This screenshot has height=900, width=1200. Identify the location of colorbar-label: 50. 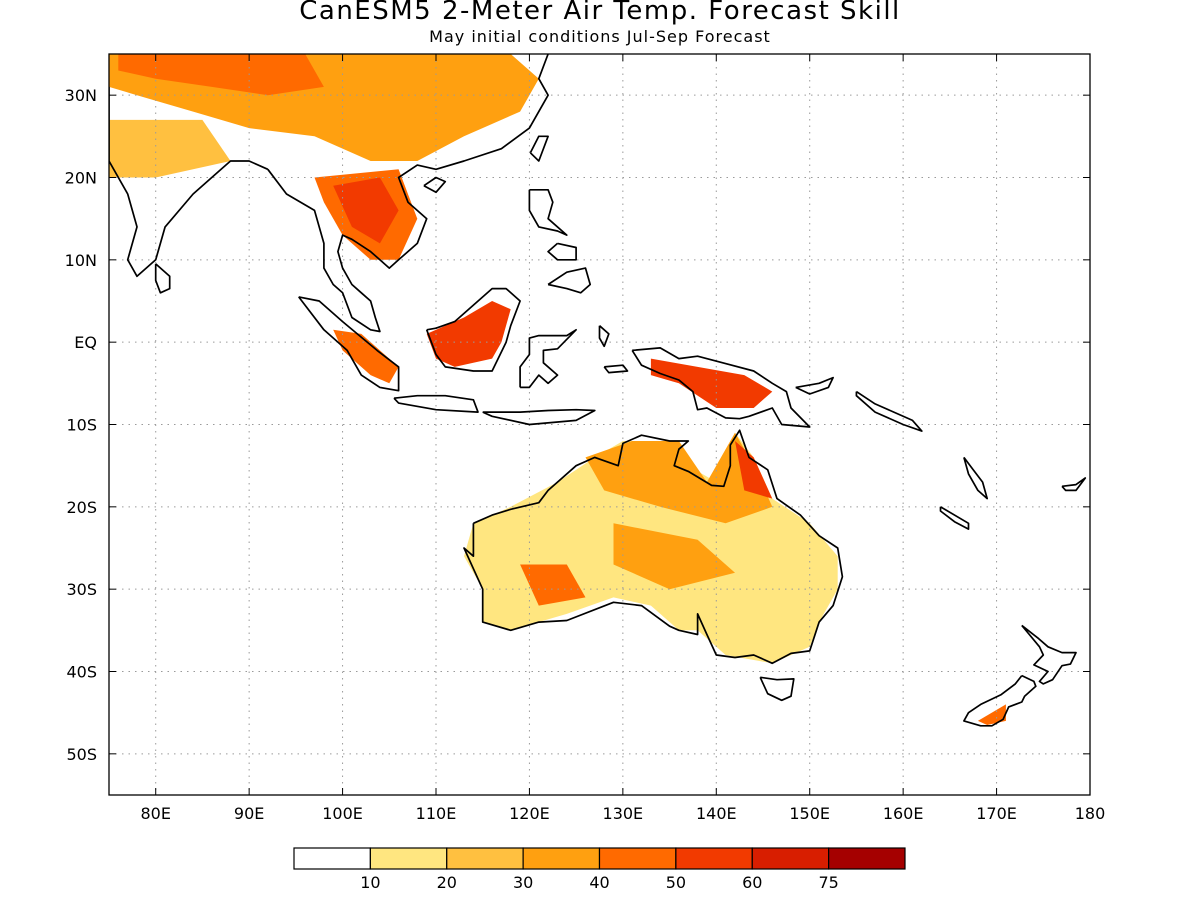
(676, 882).